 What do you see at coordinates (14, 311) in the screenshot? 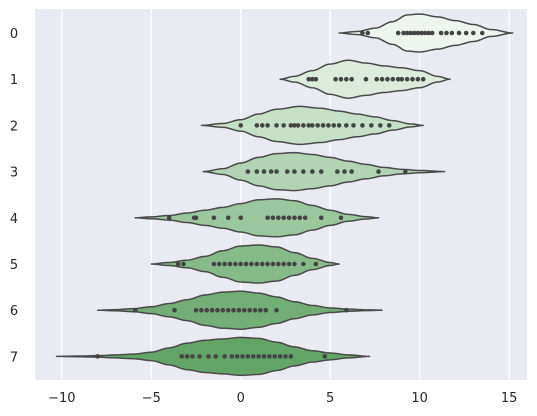
I see `y-tick-label: 6` at bounding box center [14, 311].